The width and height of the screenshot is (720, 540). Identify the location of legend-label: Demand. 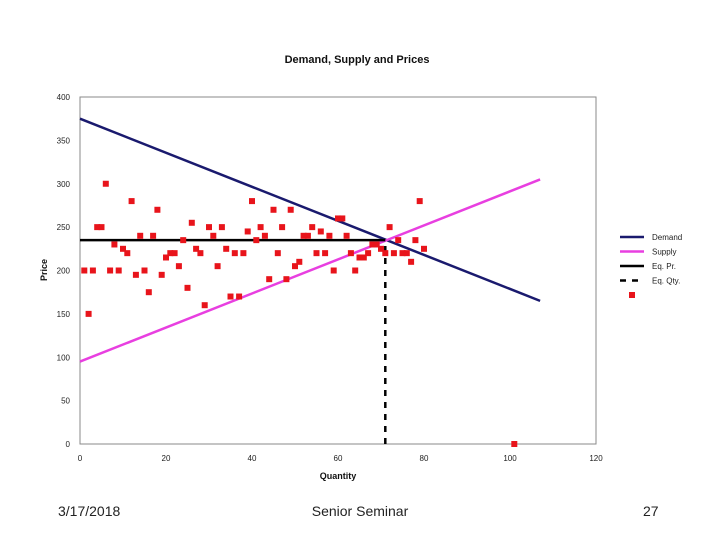
(667, 237).